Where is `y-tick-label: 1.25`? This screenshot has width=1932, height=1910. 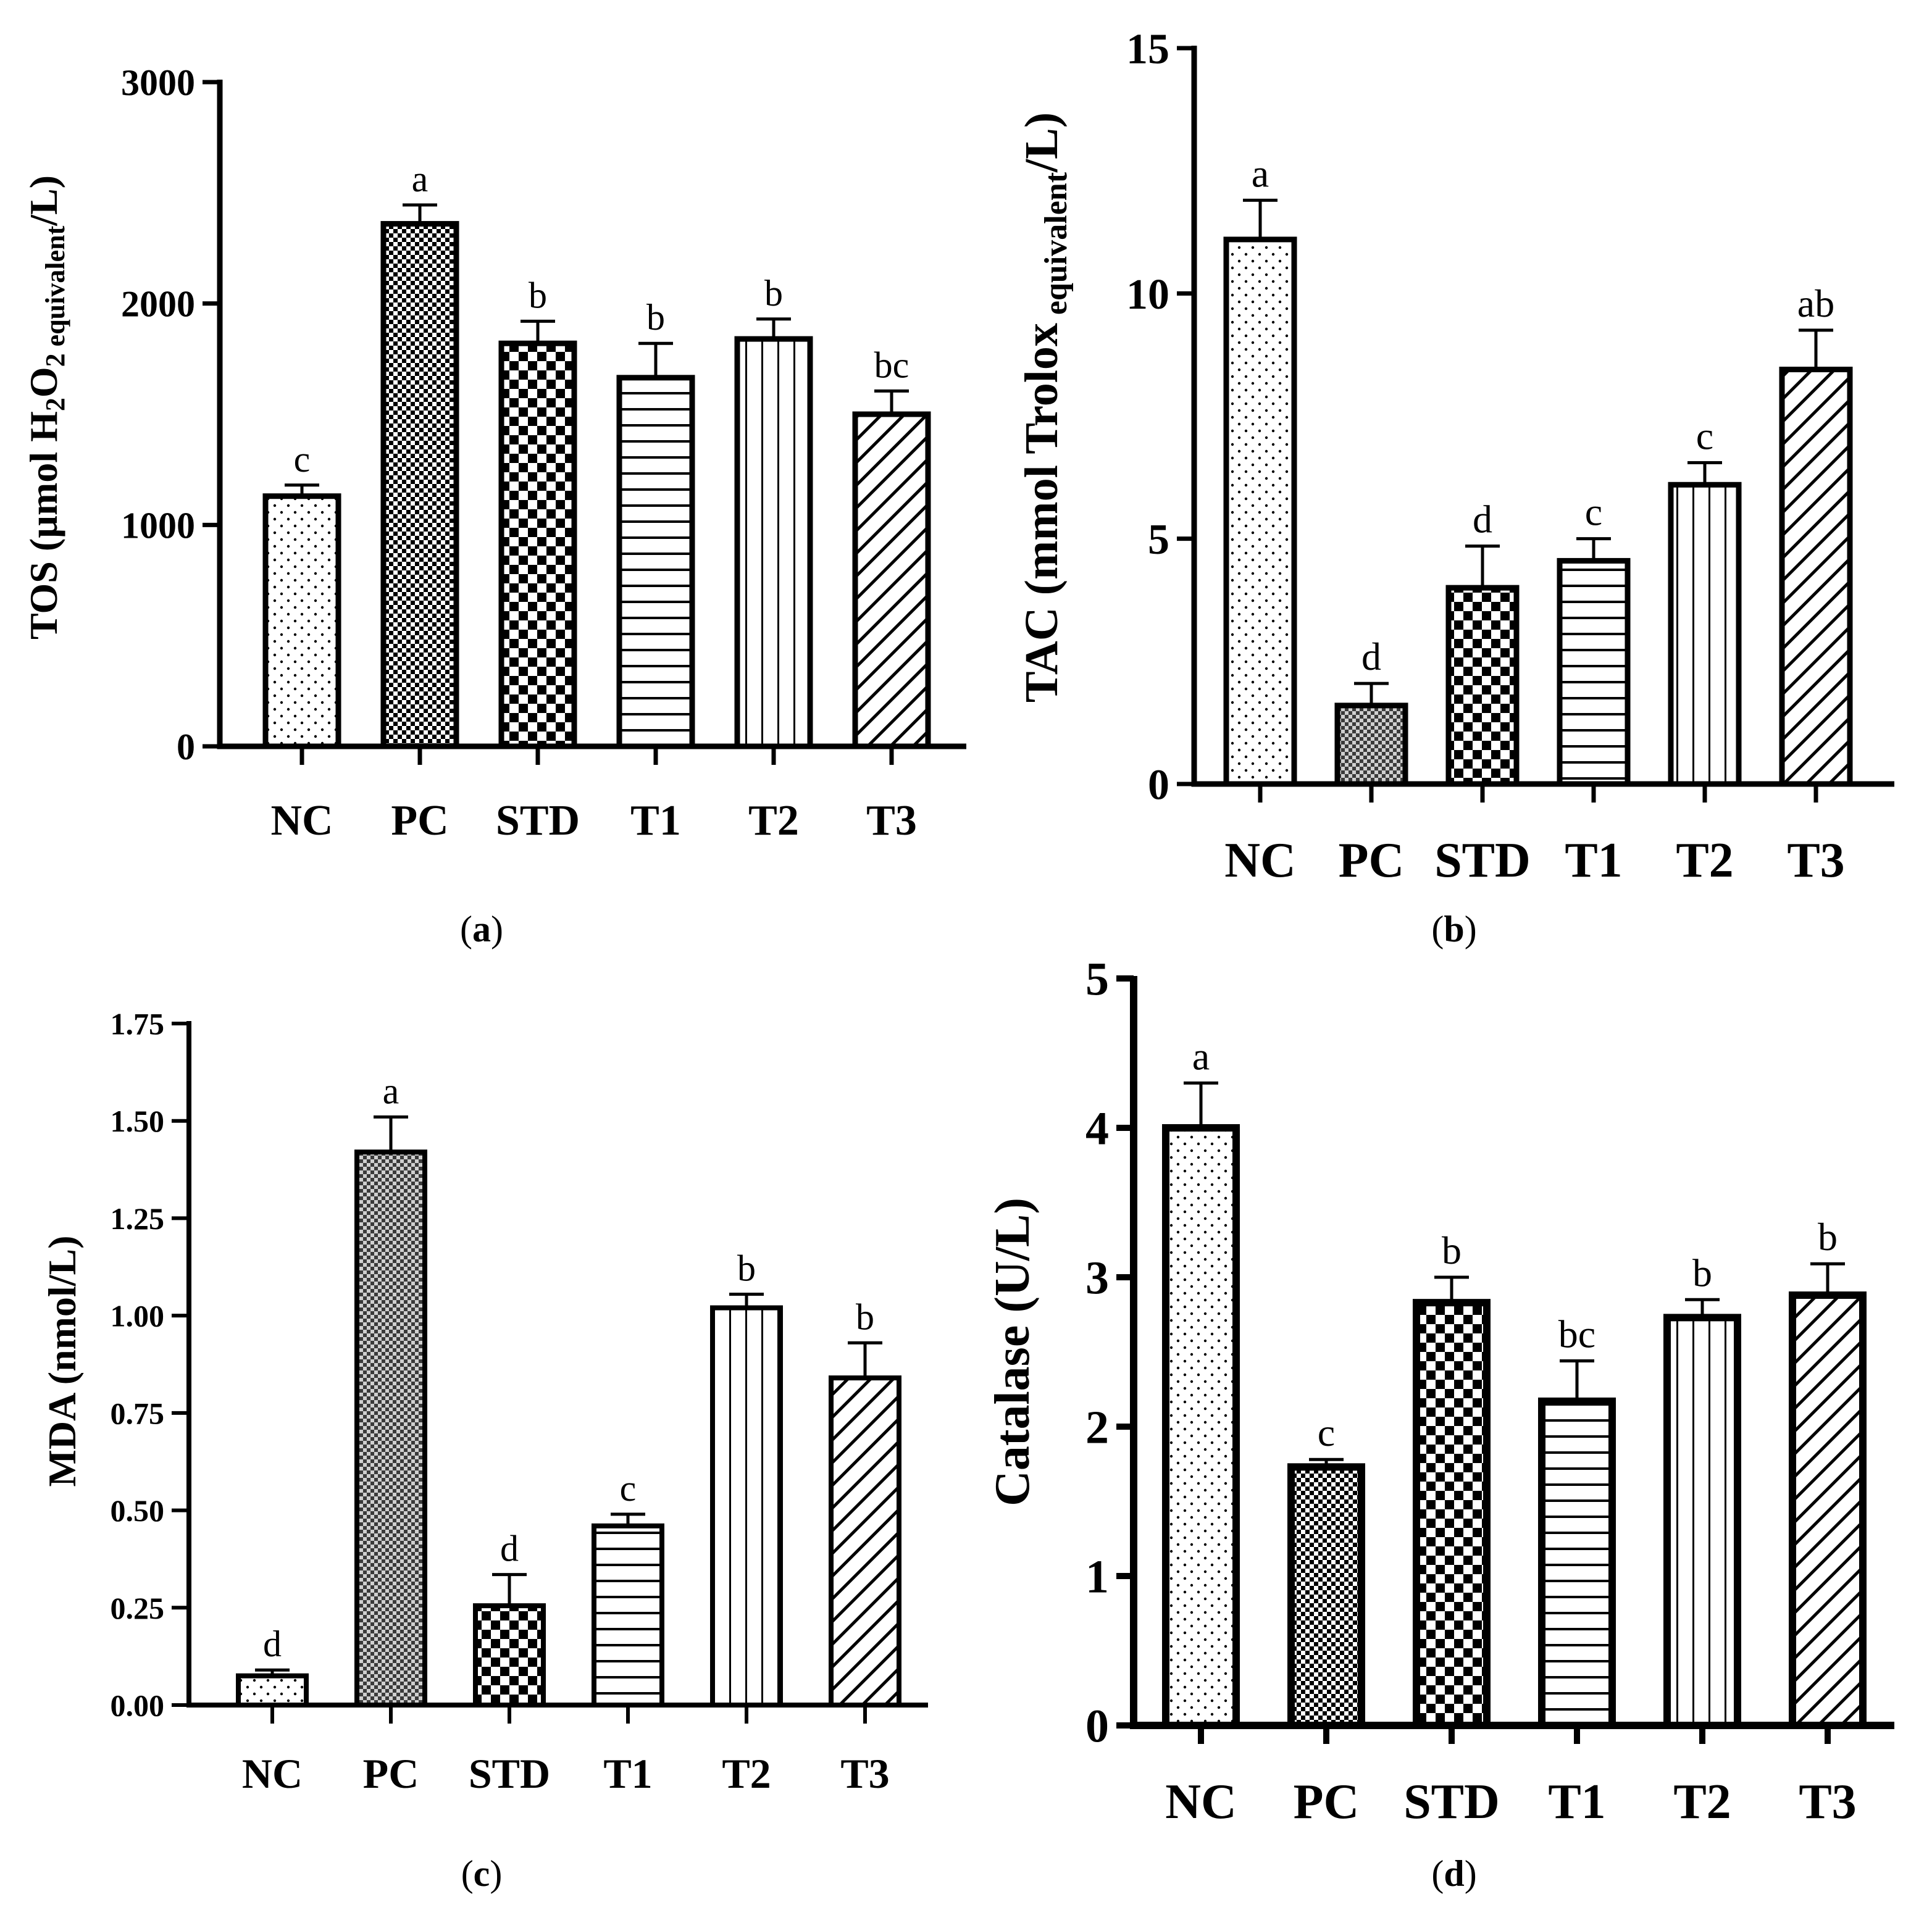
y-tick-label: 1.25 is located at coordinates (138, 1219).